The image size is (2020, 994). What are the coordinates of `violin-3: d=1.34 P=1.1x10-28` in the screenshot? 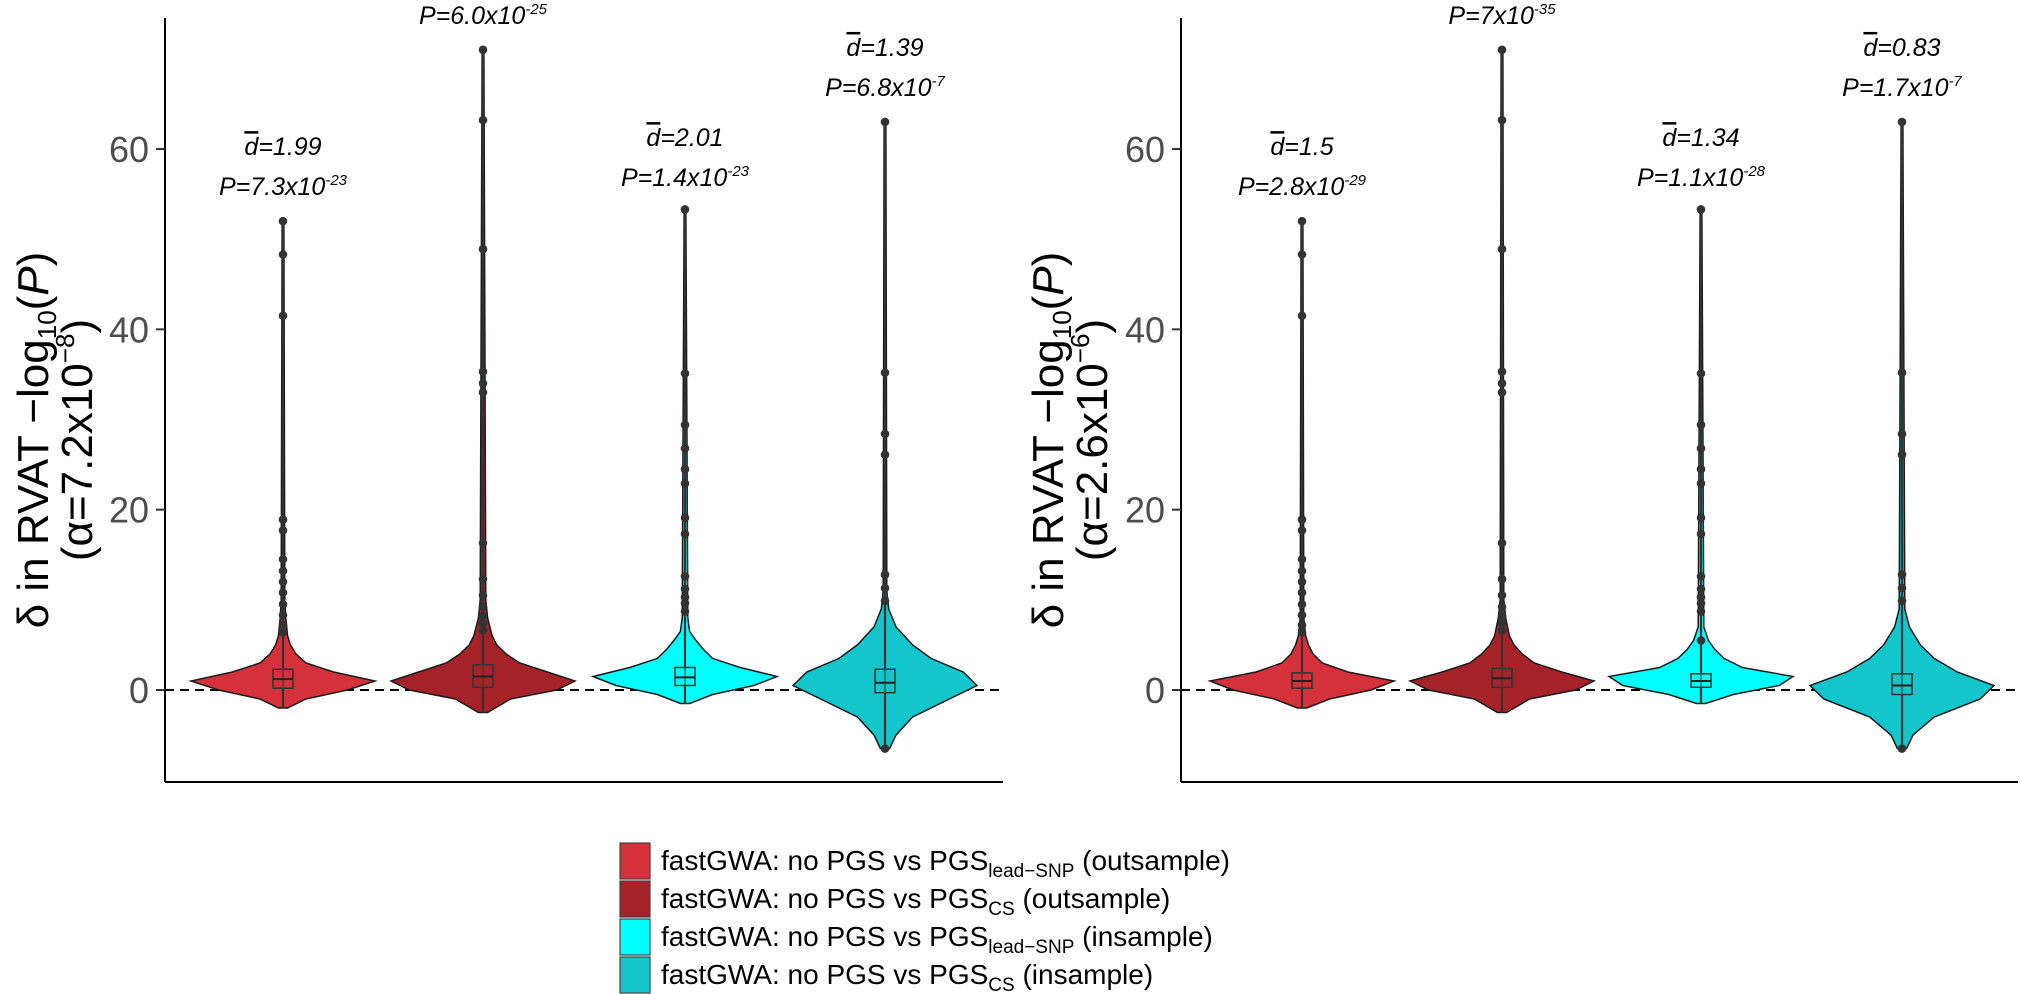 It's located at (1701, 414).